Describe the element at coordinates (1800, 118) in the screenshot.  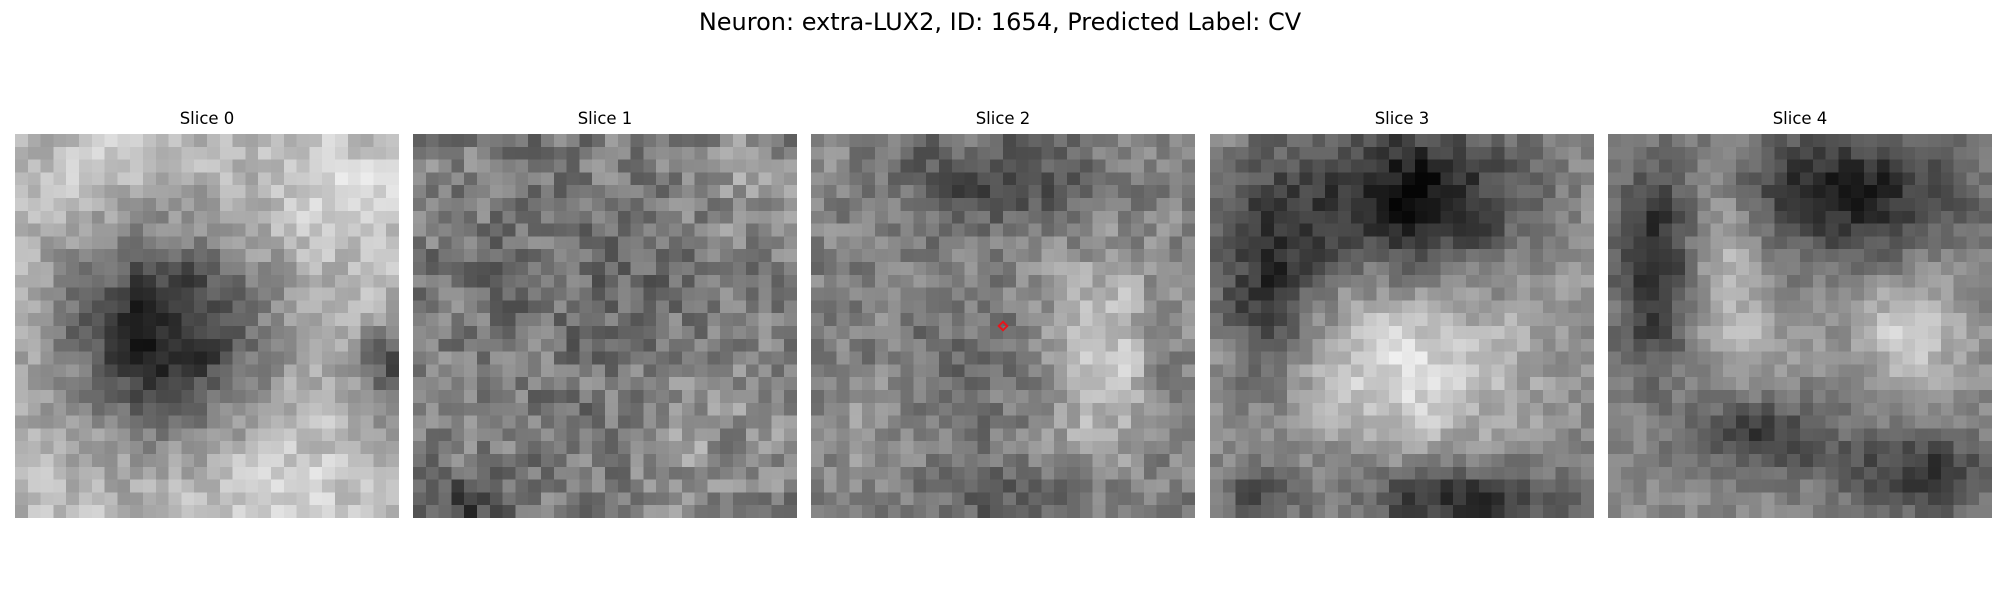
I see `slice-title: Slice 4` at that location.